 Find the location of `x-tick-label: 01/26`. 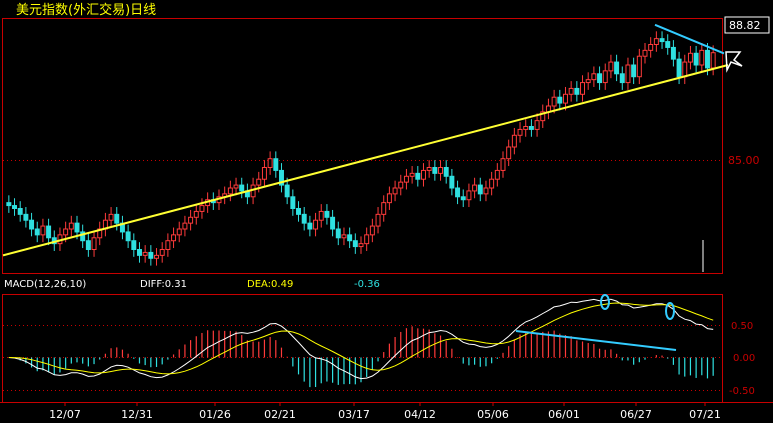

x-tick-label: 01/26 is located at coordinates (215, 414).